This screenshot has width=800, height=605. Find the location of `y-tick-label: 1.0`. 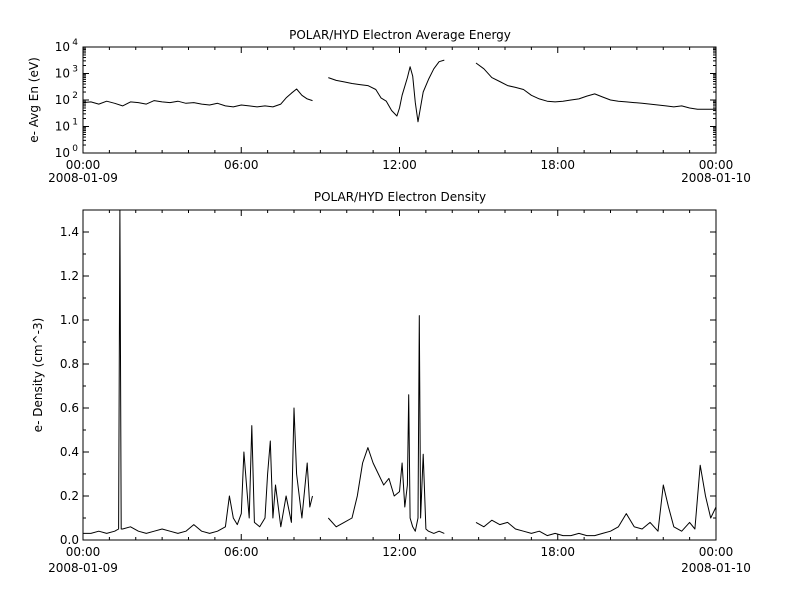

y-tick-label: 1.0 is located at coordinates (69, 320).